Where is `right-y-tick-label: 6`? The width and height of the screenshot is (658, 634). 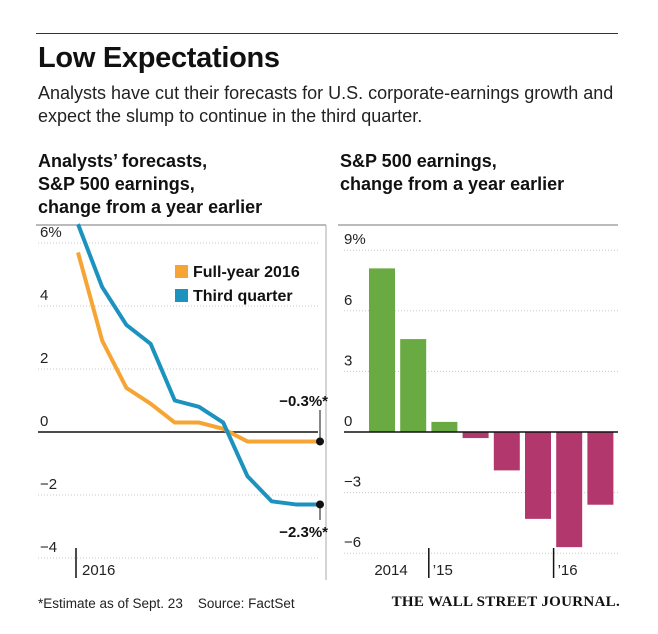
right-y-tick-label: 6 is located at coordinates (348, 300).